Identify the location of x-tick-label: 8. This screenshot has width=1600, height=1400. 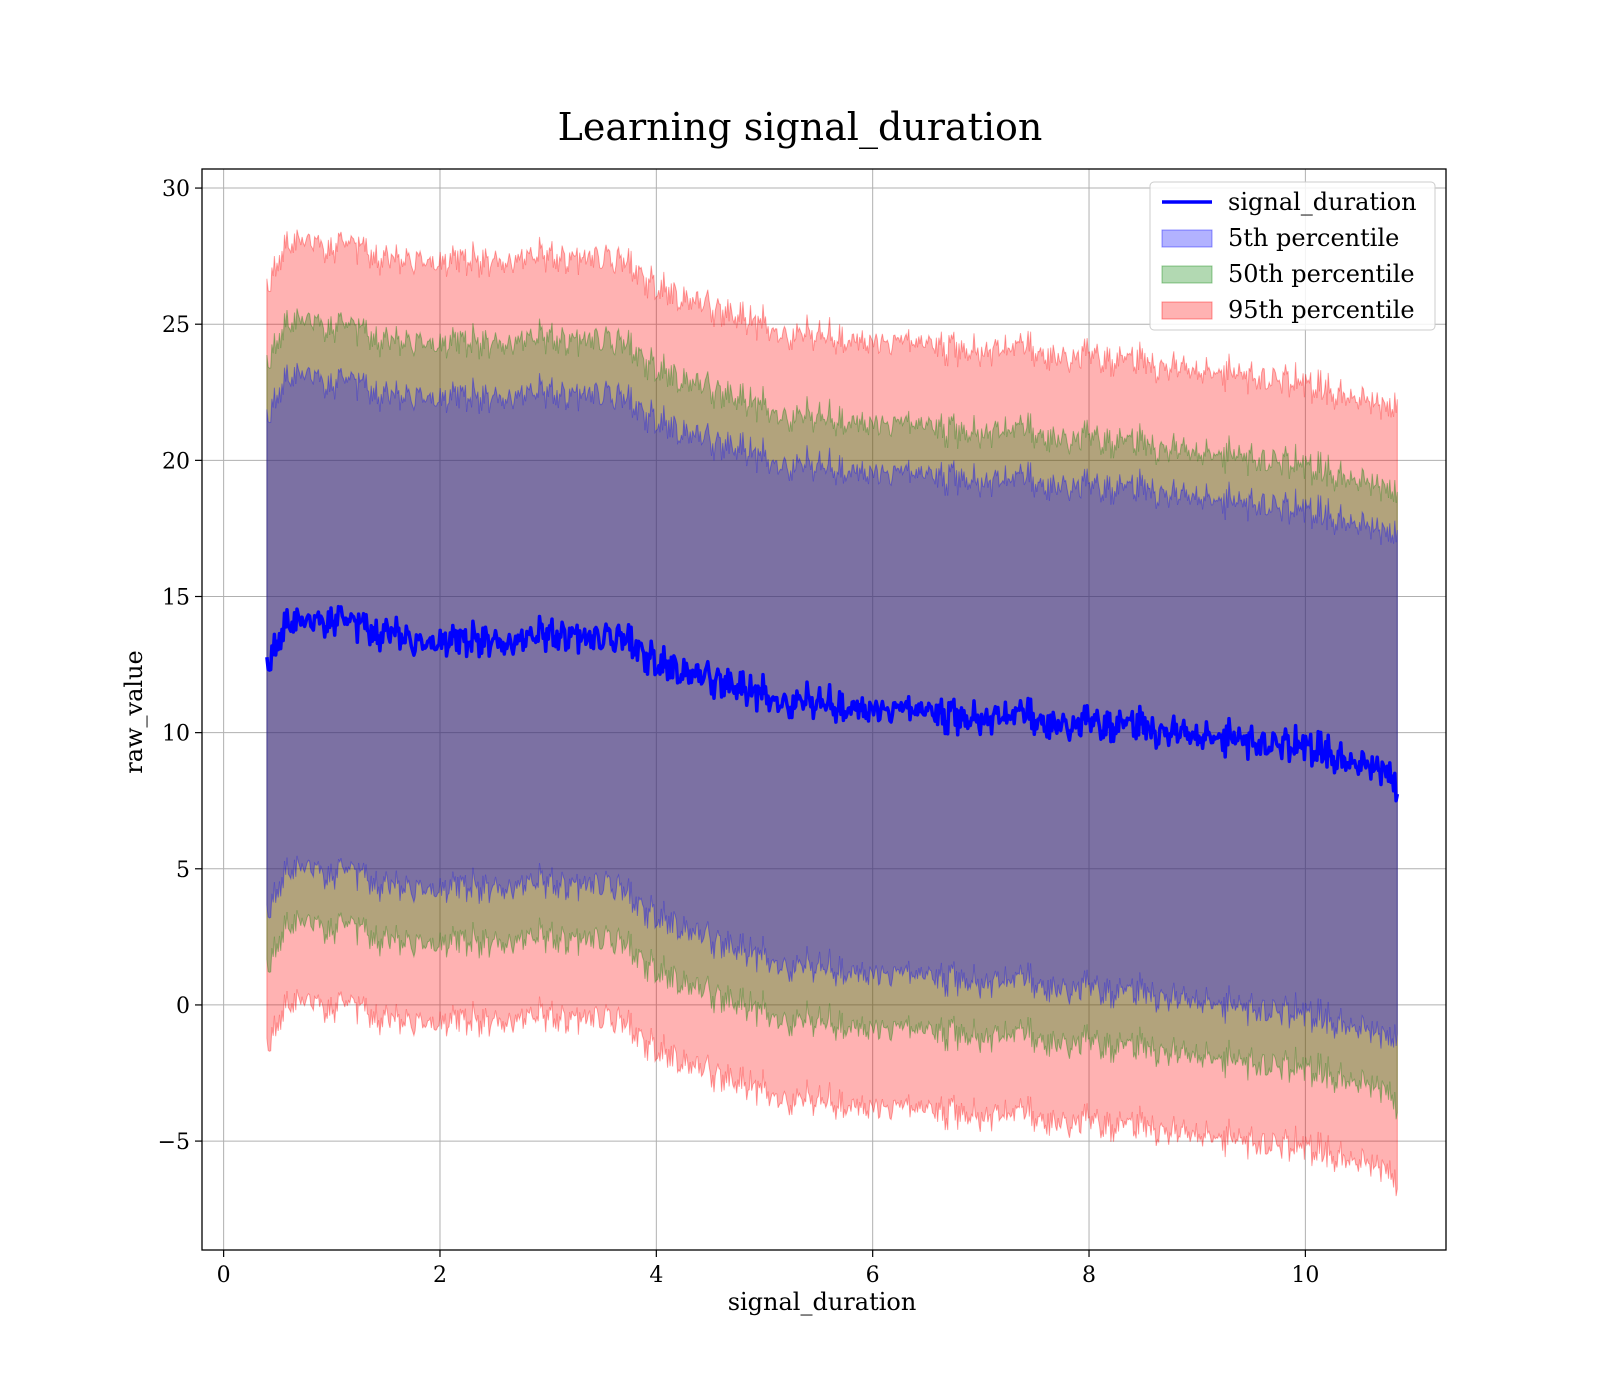
(1089, 1275).